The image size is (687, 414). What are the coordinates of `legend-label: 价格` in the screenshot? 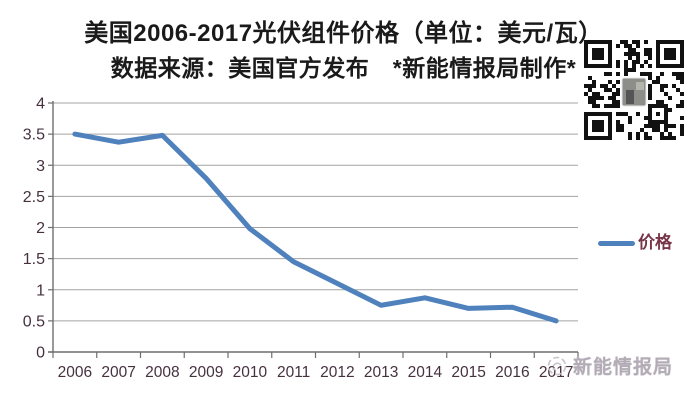 It's located at (655, 242).